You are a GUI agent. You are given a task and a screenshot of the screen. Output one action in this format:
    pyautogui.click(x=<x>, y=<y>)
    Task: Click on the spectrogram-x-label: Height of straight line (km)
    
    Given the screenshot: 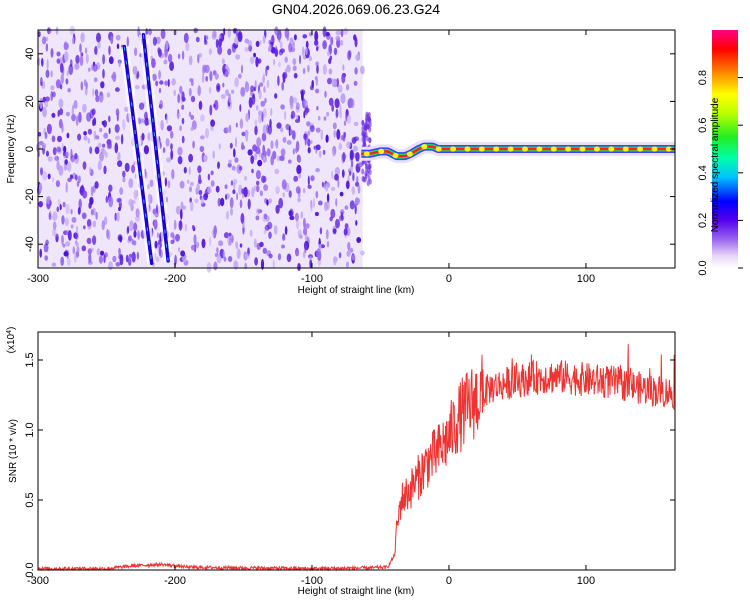 What is the action you would take?
    pyautogui.click(x=356, y=290)
    